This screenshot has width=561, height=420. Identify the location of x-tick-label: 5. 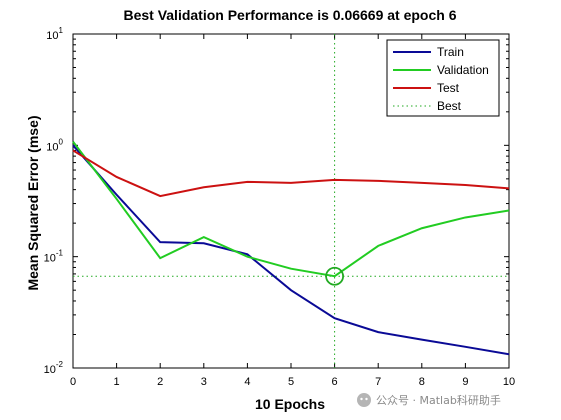
(291, 382).